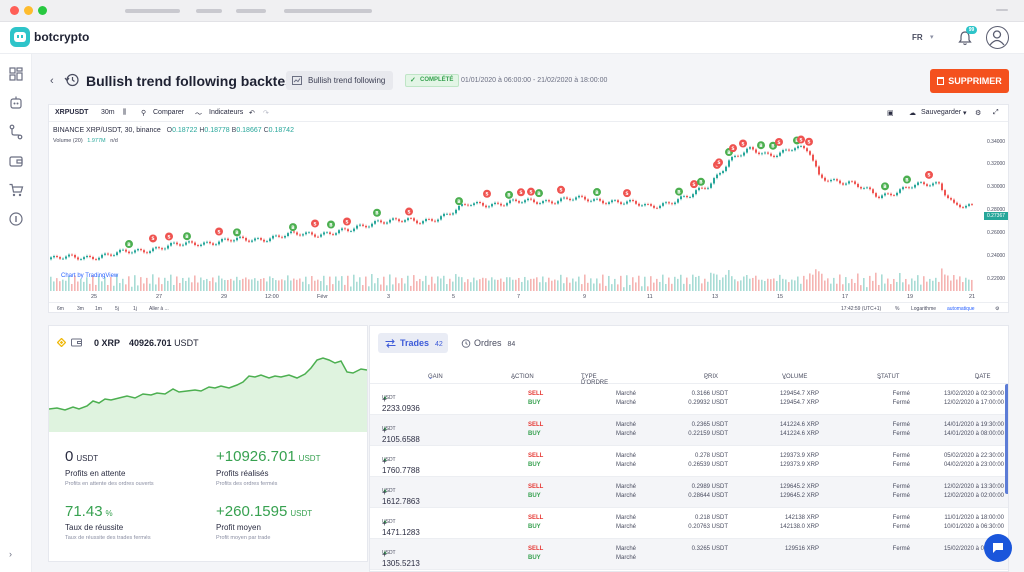  I want to click on candle-style-icon: ⫼, so click(125, 112).